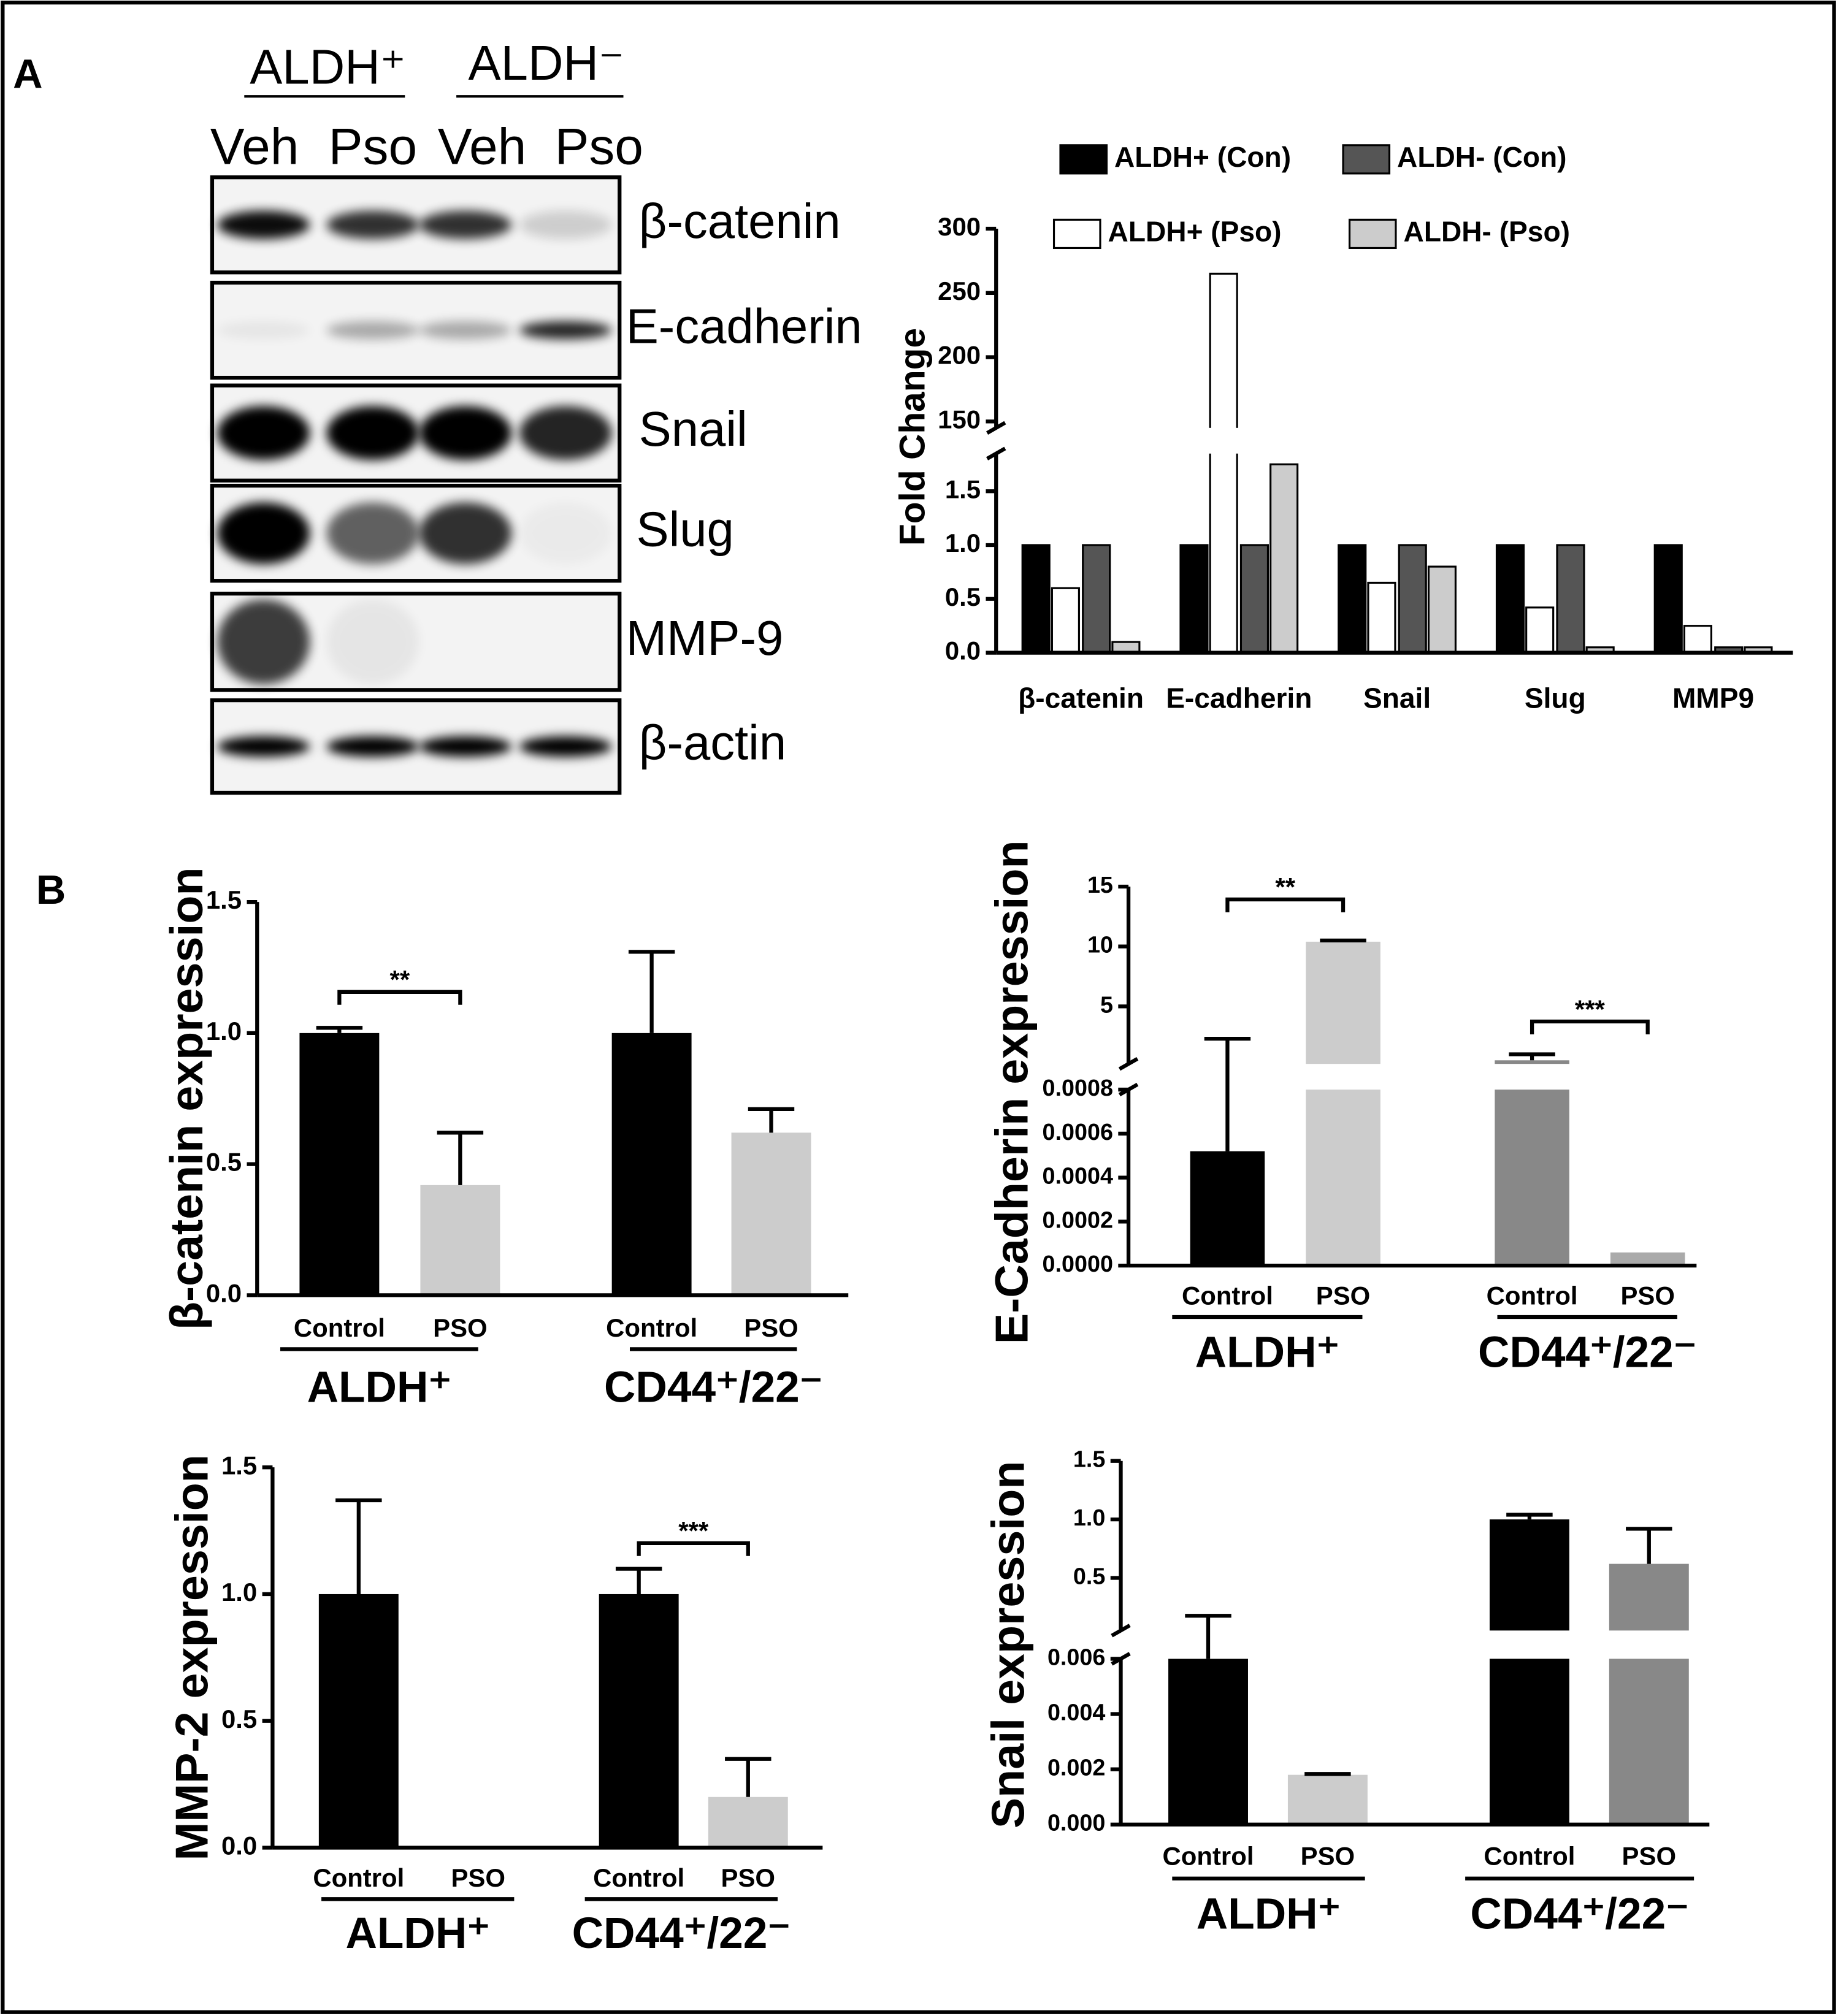 This screenshot has width=1838, height=2016. I want to click on y-tick-label: 0.0008, so click(1078, 1088).